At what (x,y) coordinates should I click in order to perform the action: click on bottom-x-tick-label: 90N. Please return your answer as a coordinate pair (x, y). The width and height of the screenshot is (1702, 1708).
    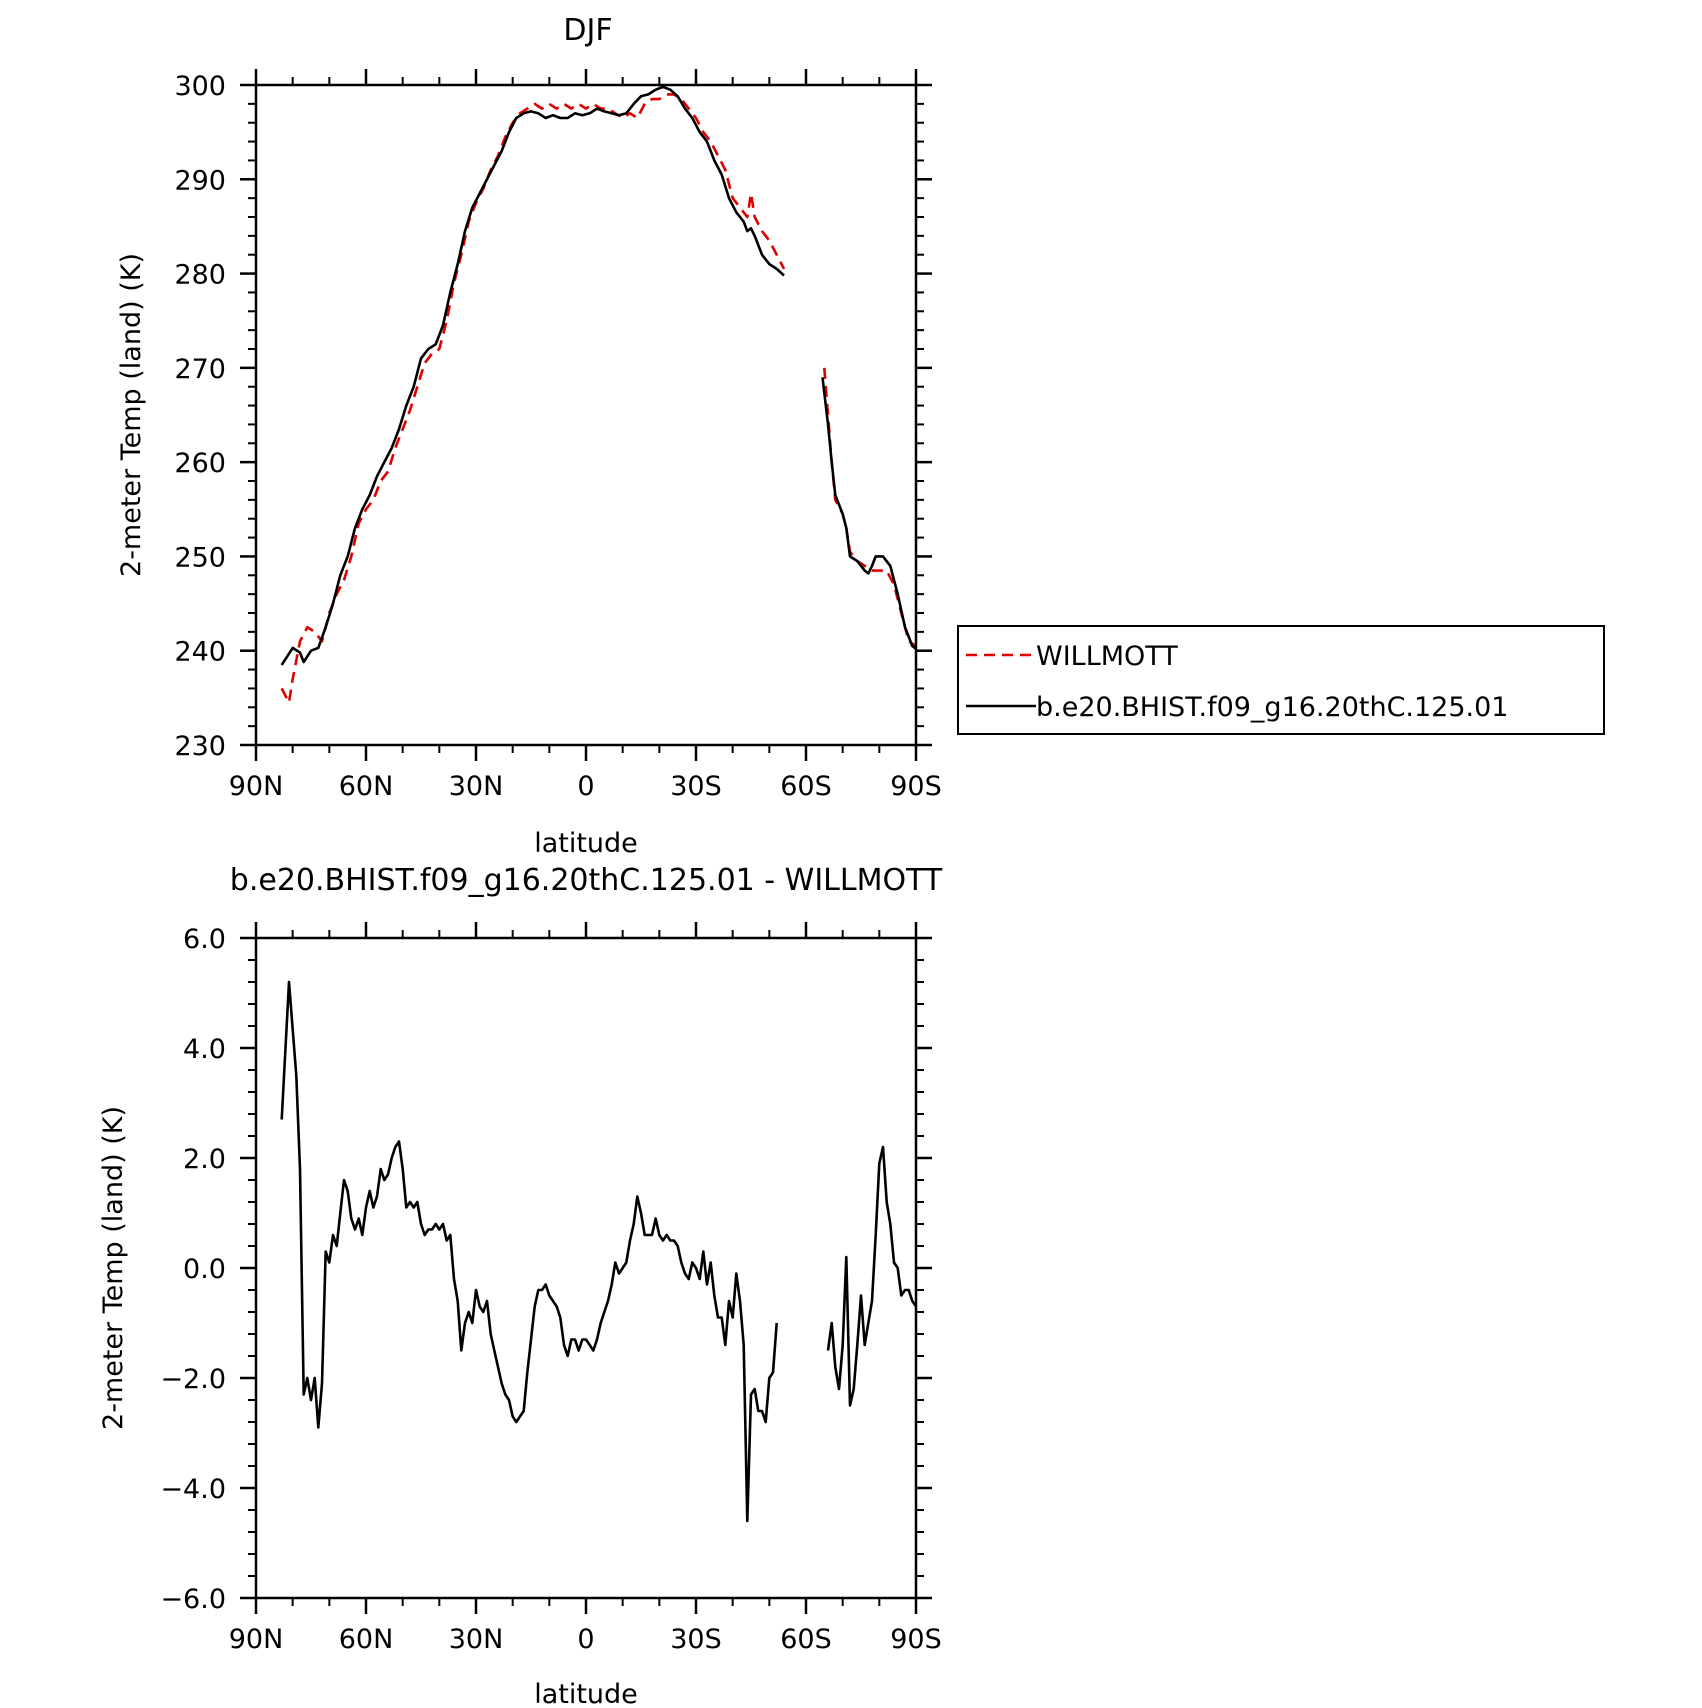
    Looking at the image, I should click on (256, 1639).